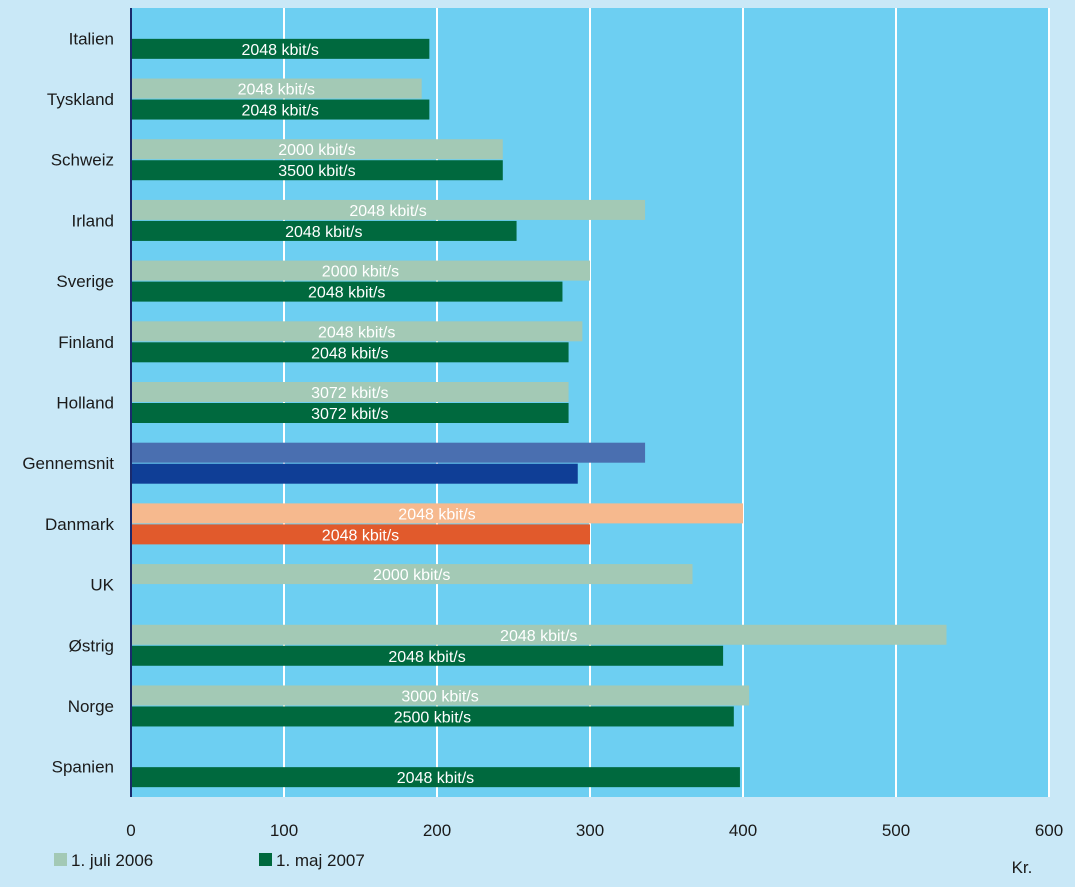 The image size is (1075, 887). What do you see at coordinates (130, 830) in the screenshot?
I see `x-tick-label: 0` at bounding box center [130, 830].